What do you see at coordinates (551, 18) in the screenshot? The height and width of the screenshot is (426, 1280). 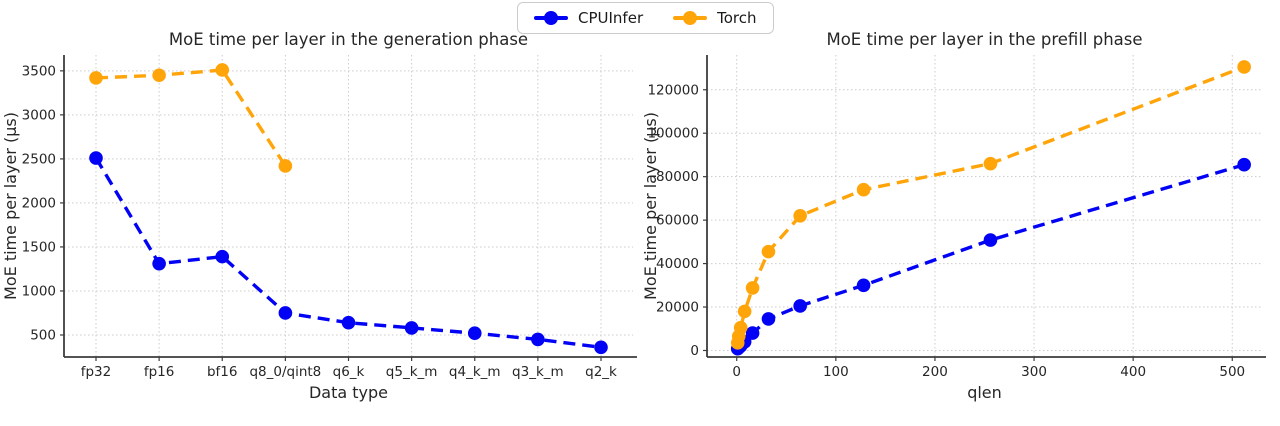 I see `cpuinfer-line-marker-icon` at bounding box center [551, 18].